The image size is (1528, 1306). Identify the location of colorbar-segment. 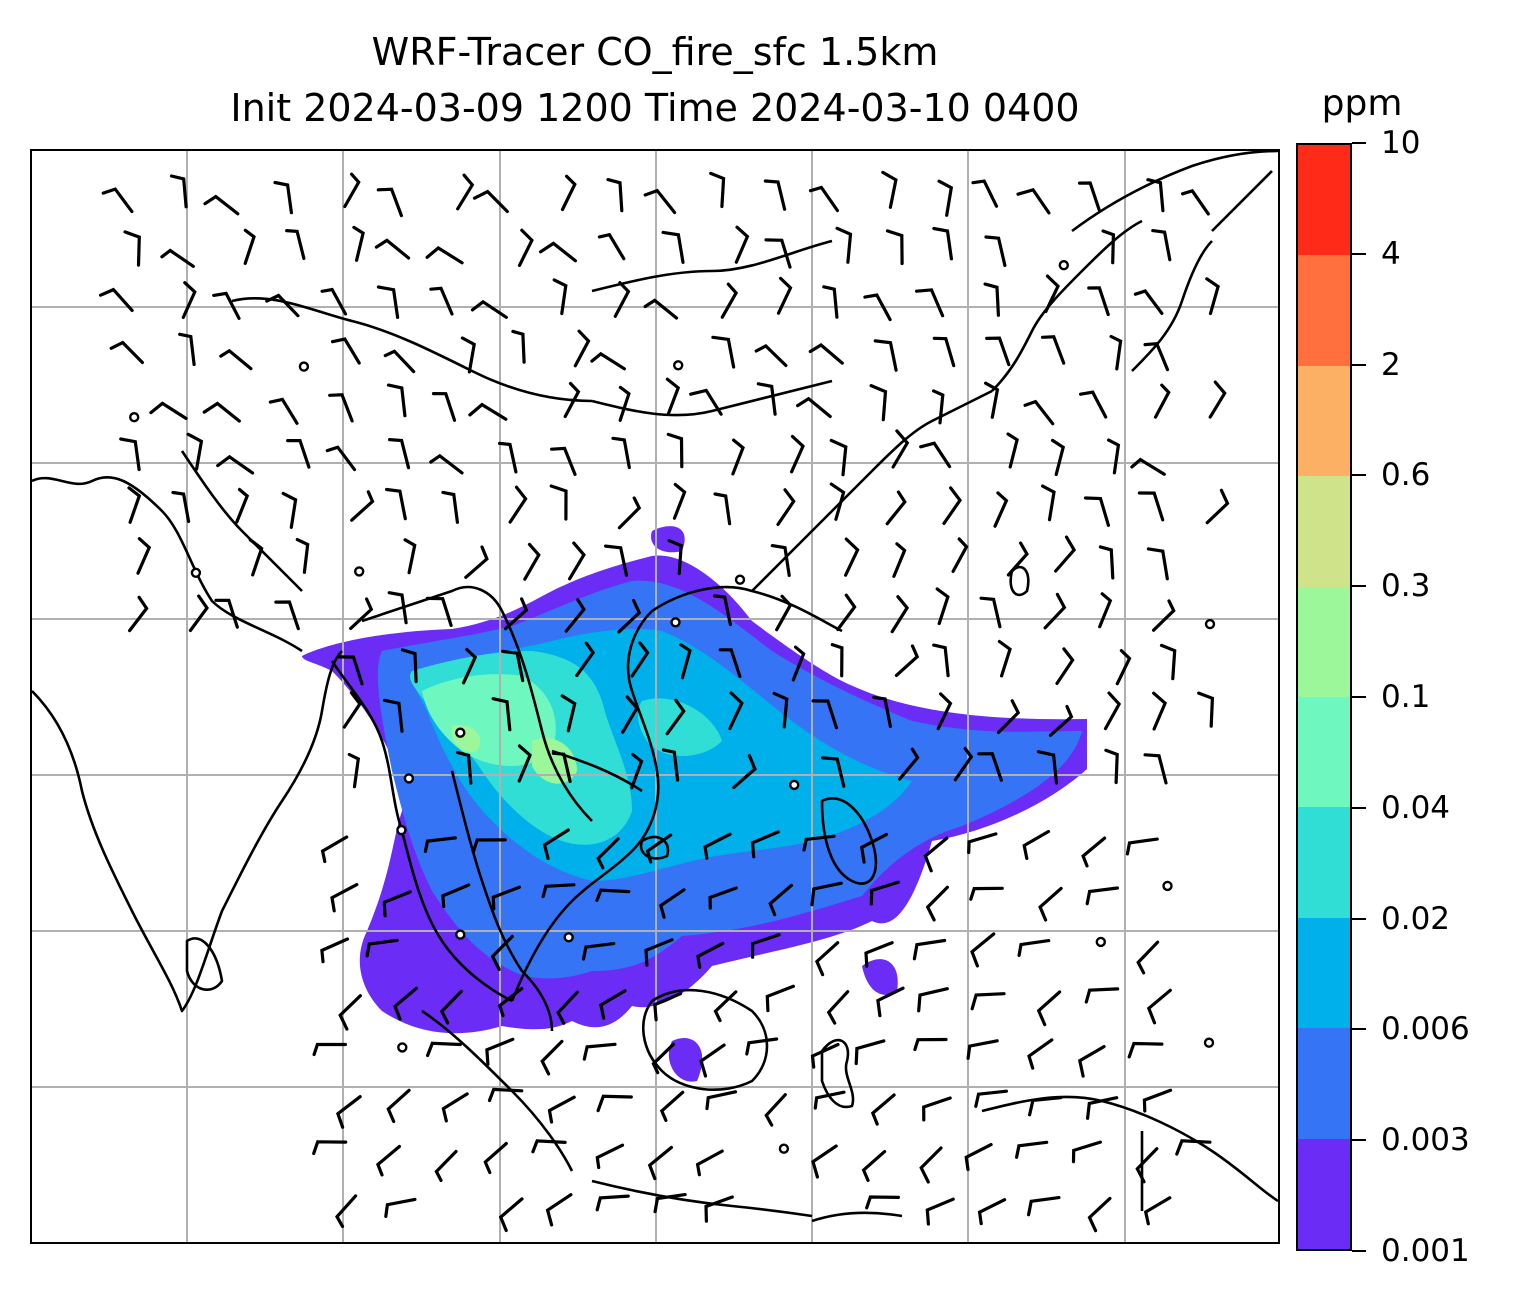
(1324, 642).